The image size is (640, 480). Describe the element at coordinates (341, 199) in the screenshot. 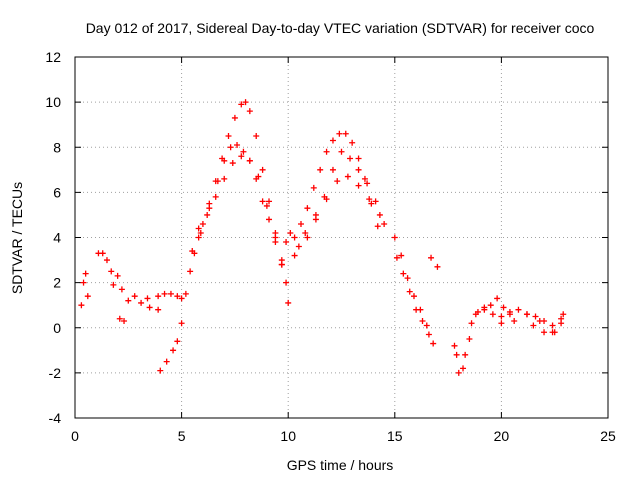

I see `series-segment-m` at that location.